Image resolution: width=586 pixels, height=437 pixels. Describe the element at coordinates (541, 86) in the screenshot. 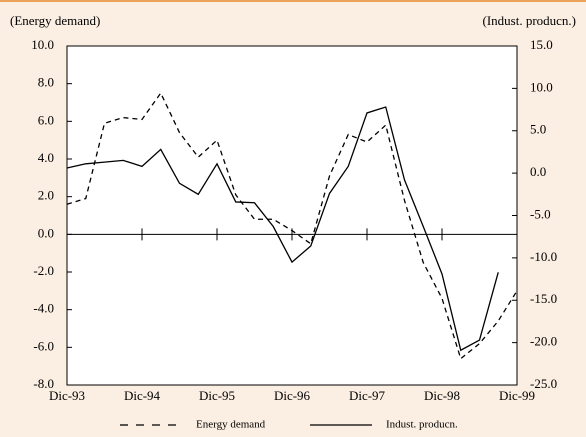

I see `y2-tick-label: 10.0` at that location.